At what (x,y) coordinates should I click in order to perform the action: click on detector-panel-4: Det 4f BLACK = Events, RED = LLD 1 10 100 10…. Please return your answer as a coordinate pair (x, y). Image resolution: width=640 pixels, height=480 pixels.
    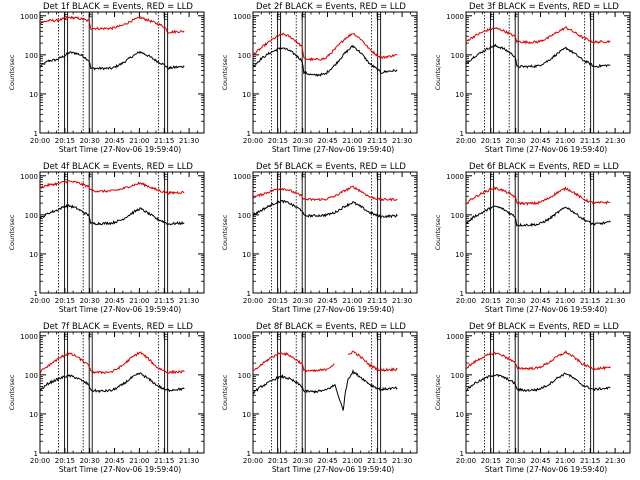
    Looking at the image, I should click on (106, 240).